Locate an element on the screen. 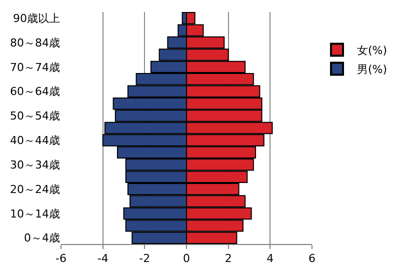 The height and width of the screenshot is (275, 407). y-tick-label: 60～64歳 is located at coordinates (35, 91).